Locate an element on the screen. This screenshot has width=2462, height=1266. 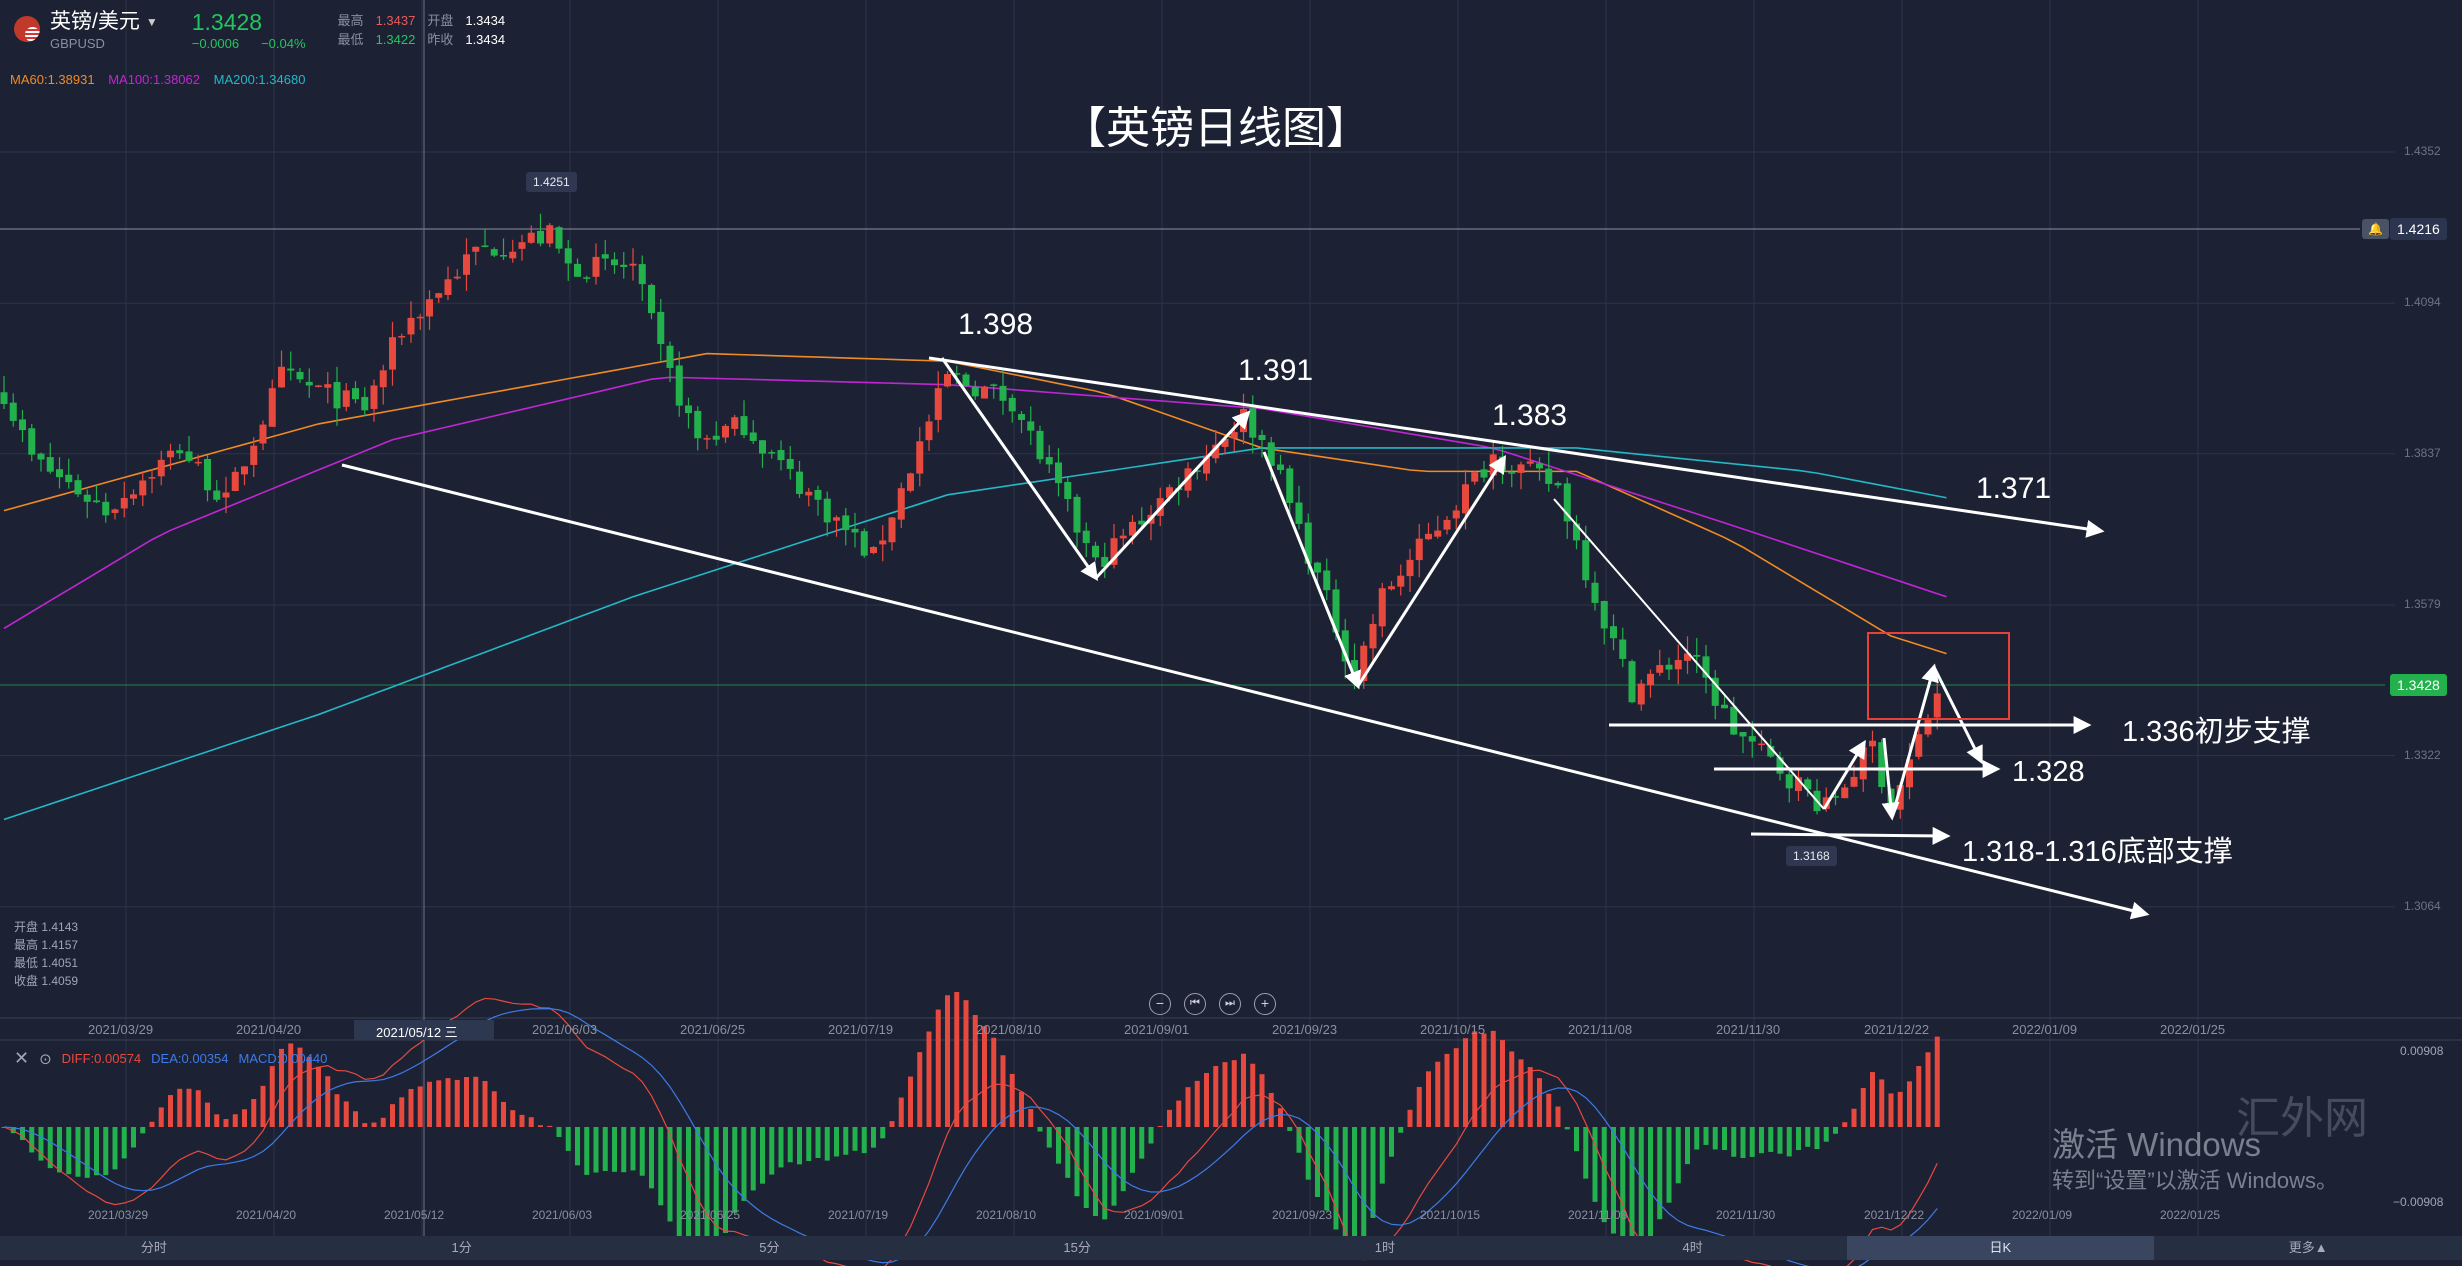
settings-icon: ⊙ is located at coordinates (45, 1059).